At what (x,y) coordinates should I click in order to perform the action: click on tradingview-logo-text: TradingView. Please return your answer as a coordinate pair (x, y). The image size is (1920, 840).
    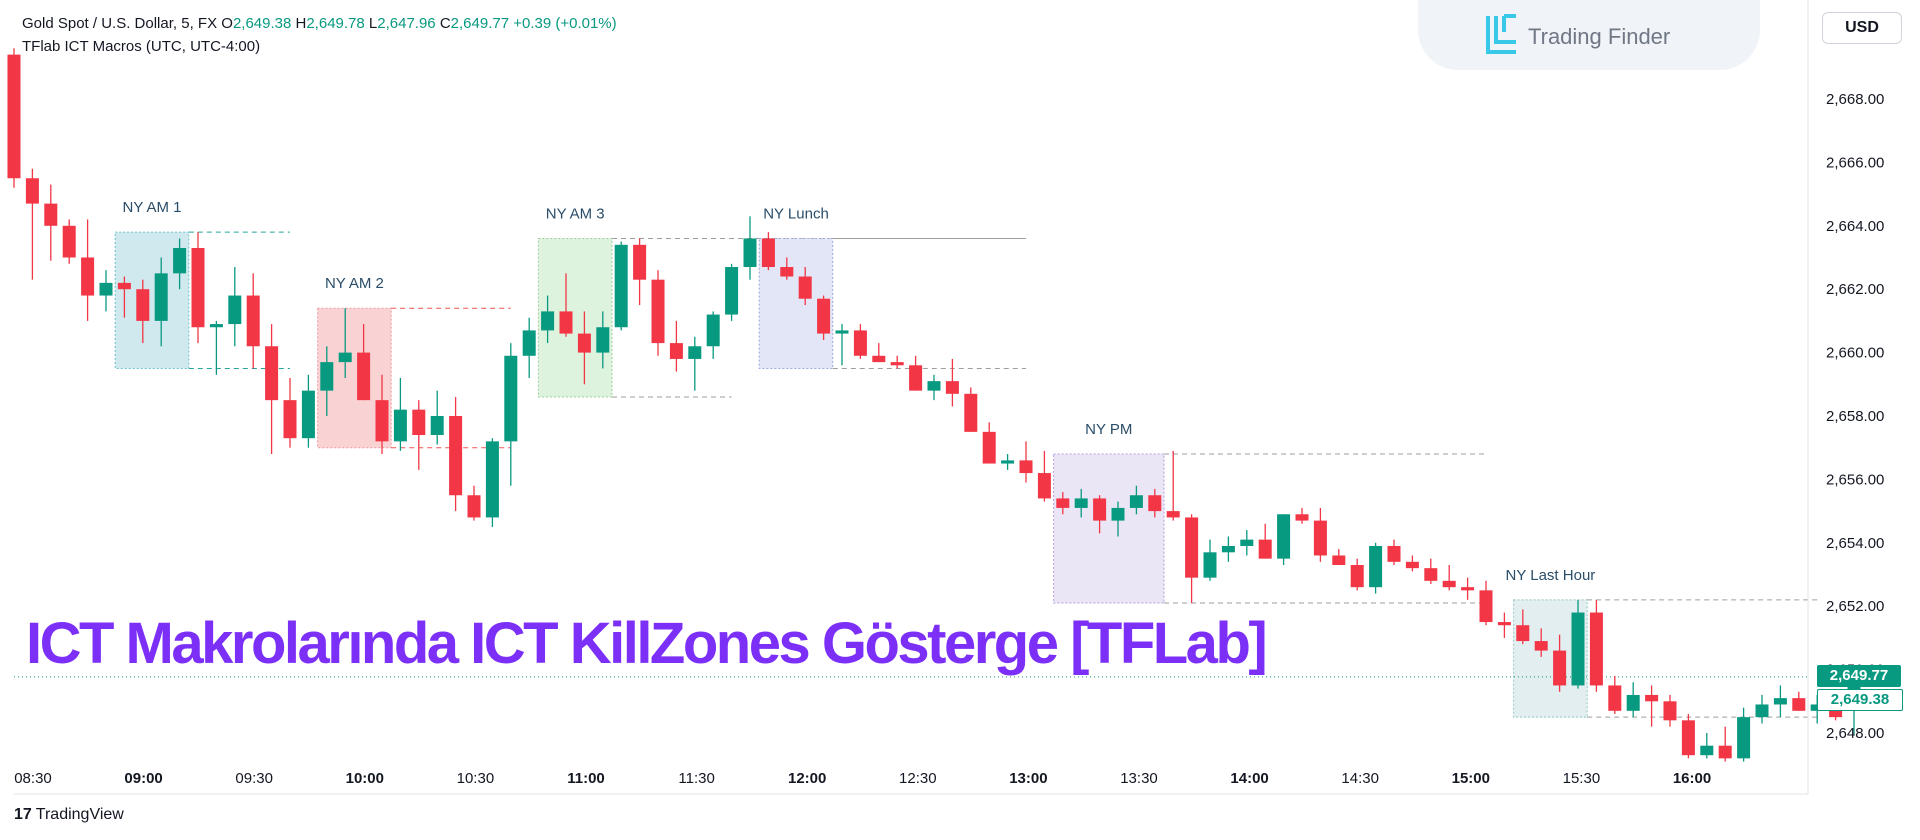
    Looking at the image, I should click on (79, 814).